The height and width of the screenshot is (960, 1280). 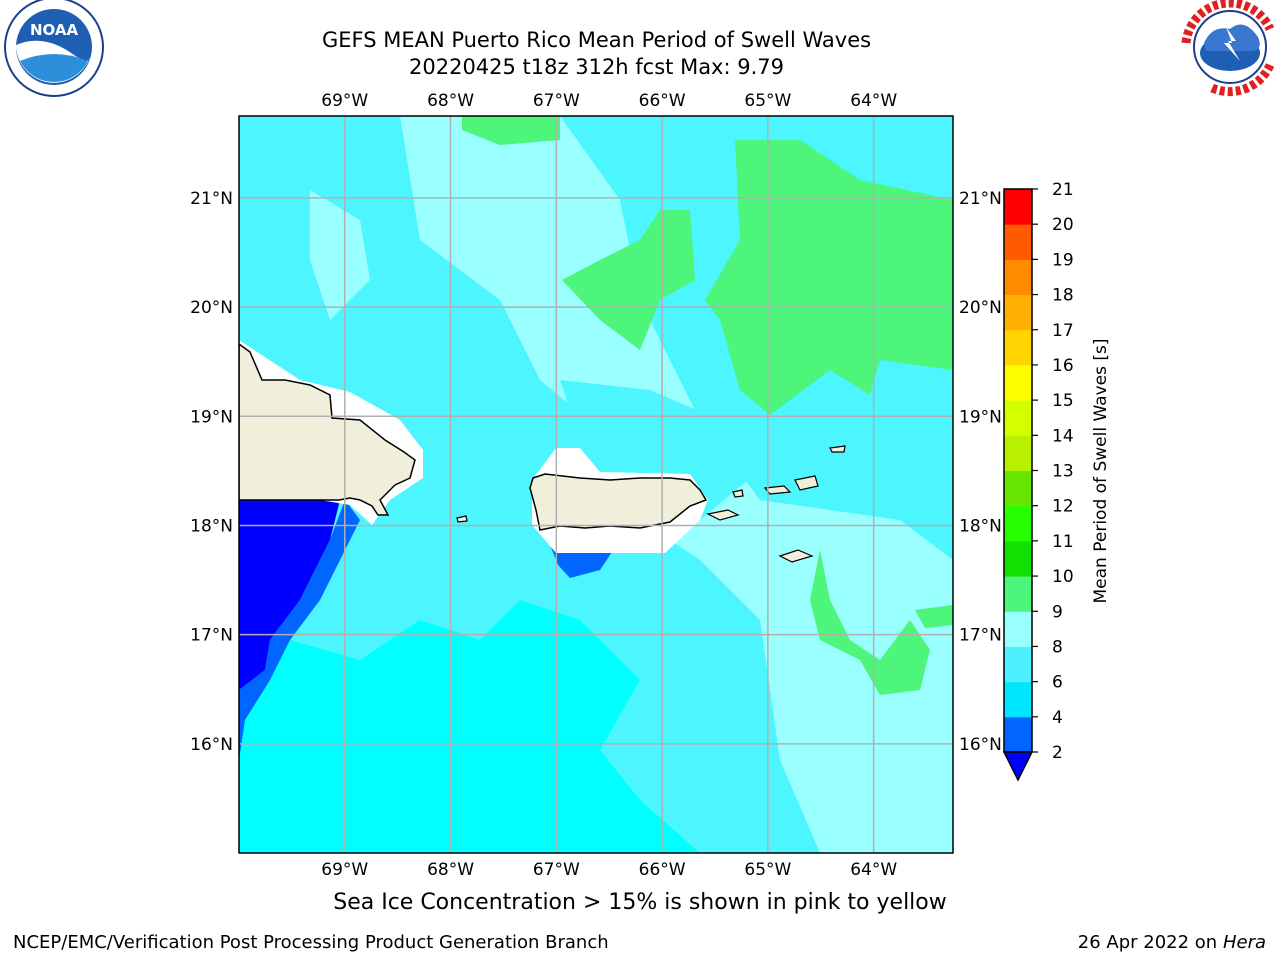 I want to click on colorbar-tick-label: 6, so click(x=1057, y=683).